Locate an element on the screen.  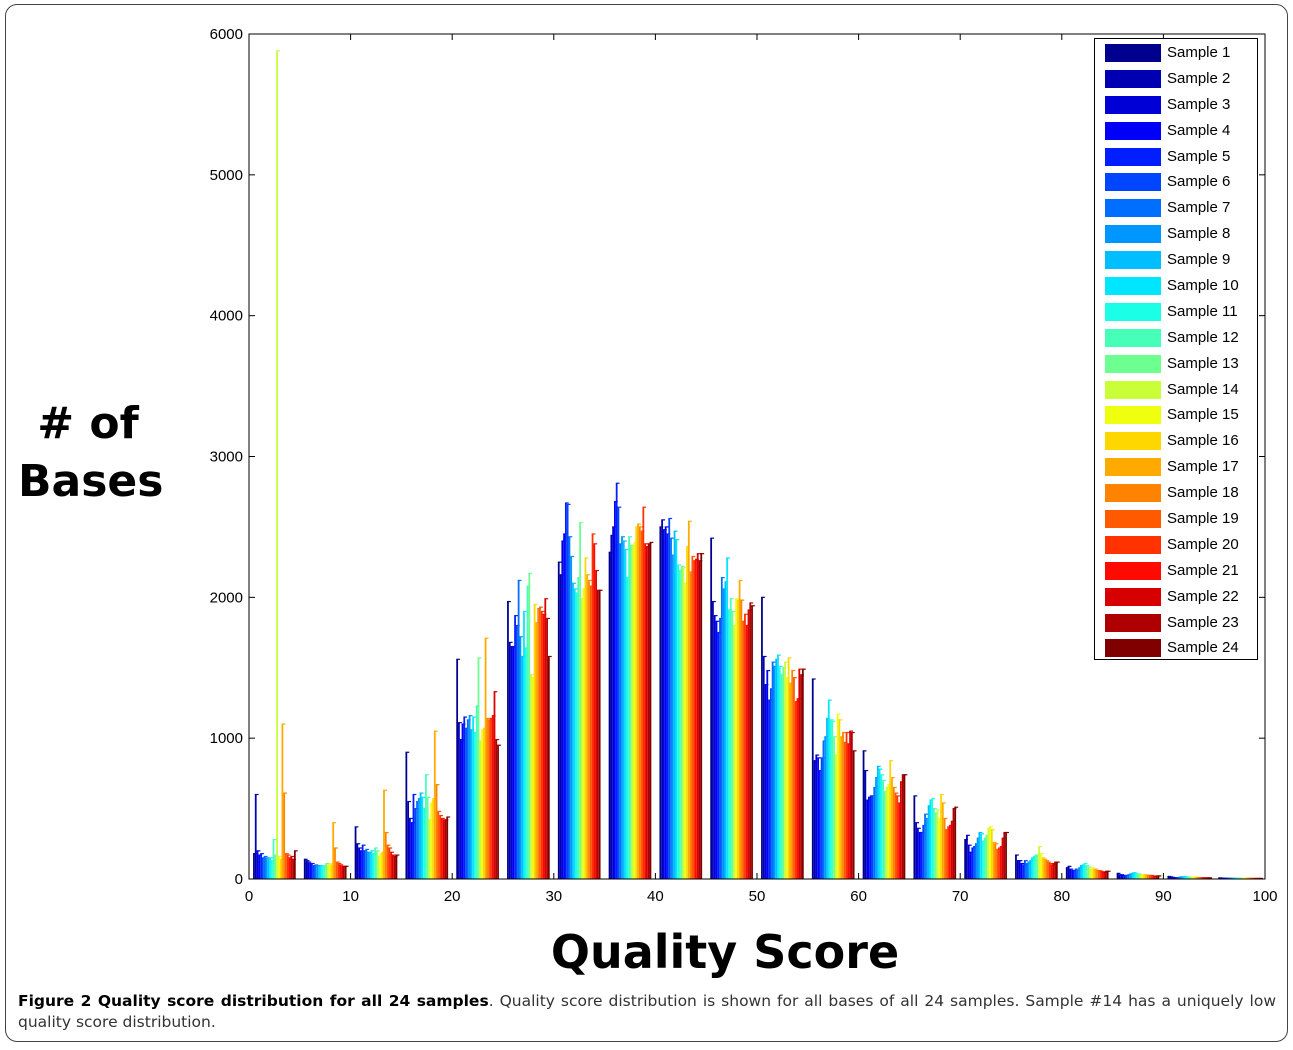
legend-label: Sample 1 is located at coordinates (1199, 52).